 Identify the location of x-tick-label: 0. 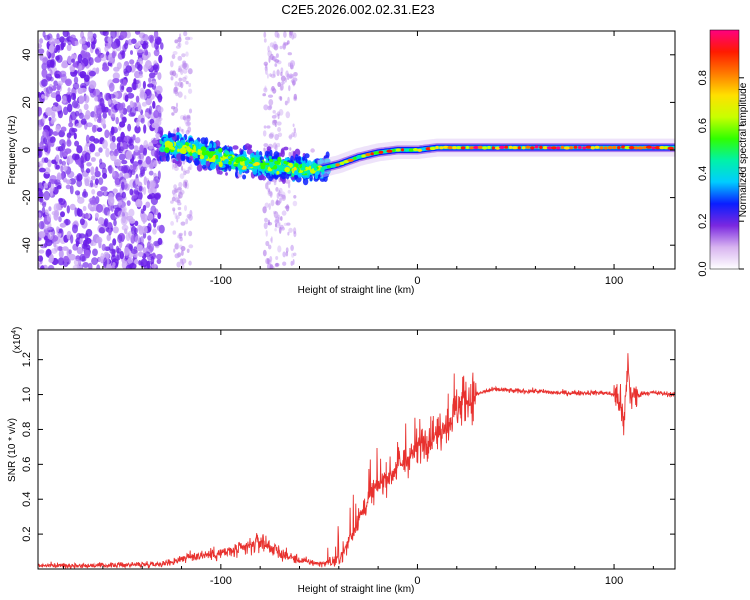
(417, 581).